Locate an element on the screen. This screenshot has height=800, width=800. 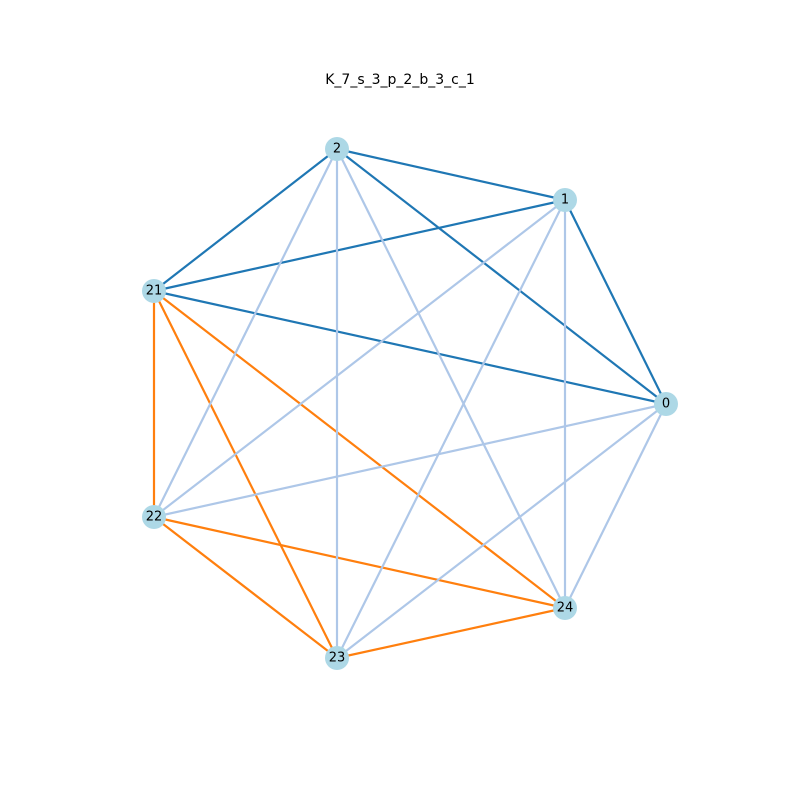
node-label: 0 is located at coordinates (666, 404).